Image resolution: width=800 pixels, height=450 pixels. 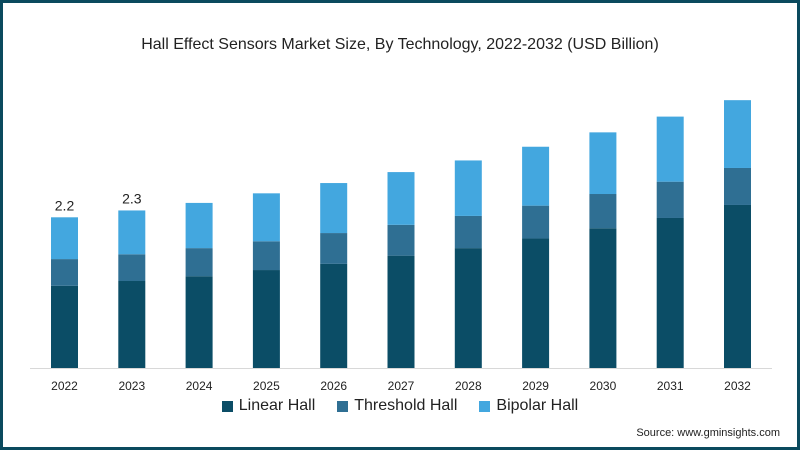 What do you see at coordinates (468, 308) in the screenshot?
I see `bar-linear-hall-2028` at bounding box center [468, 308].